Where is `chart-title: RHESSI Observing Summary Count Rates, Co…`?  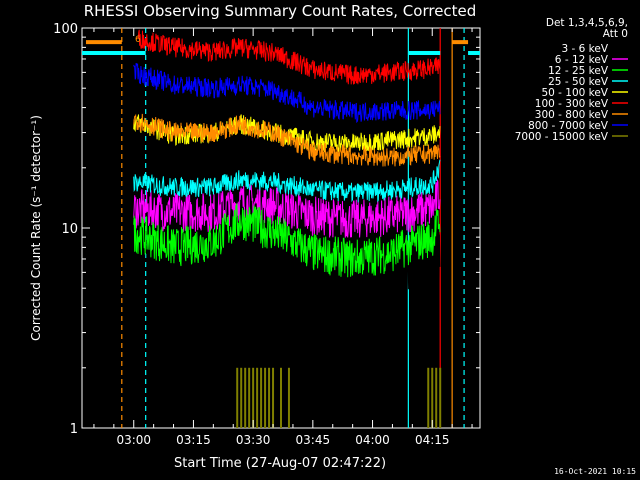 chart-title: RHESSI Observing Summary Count Rates, Co… is located at coordinates (280, 11).